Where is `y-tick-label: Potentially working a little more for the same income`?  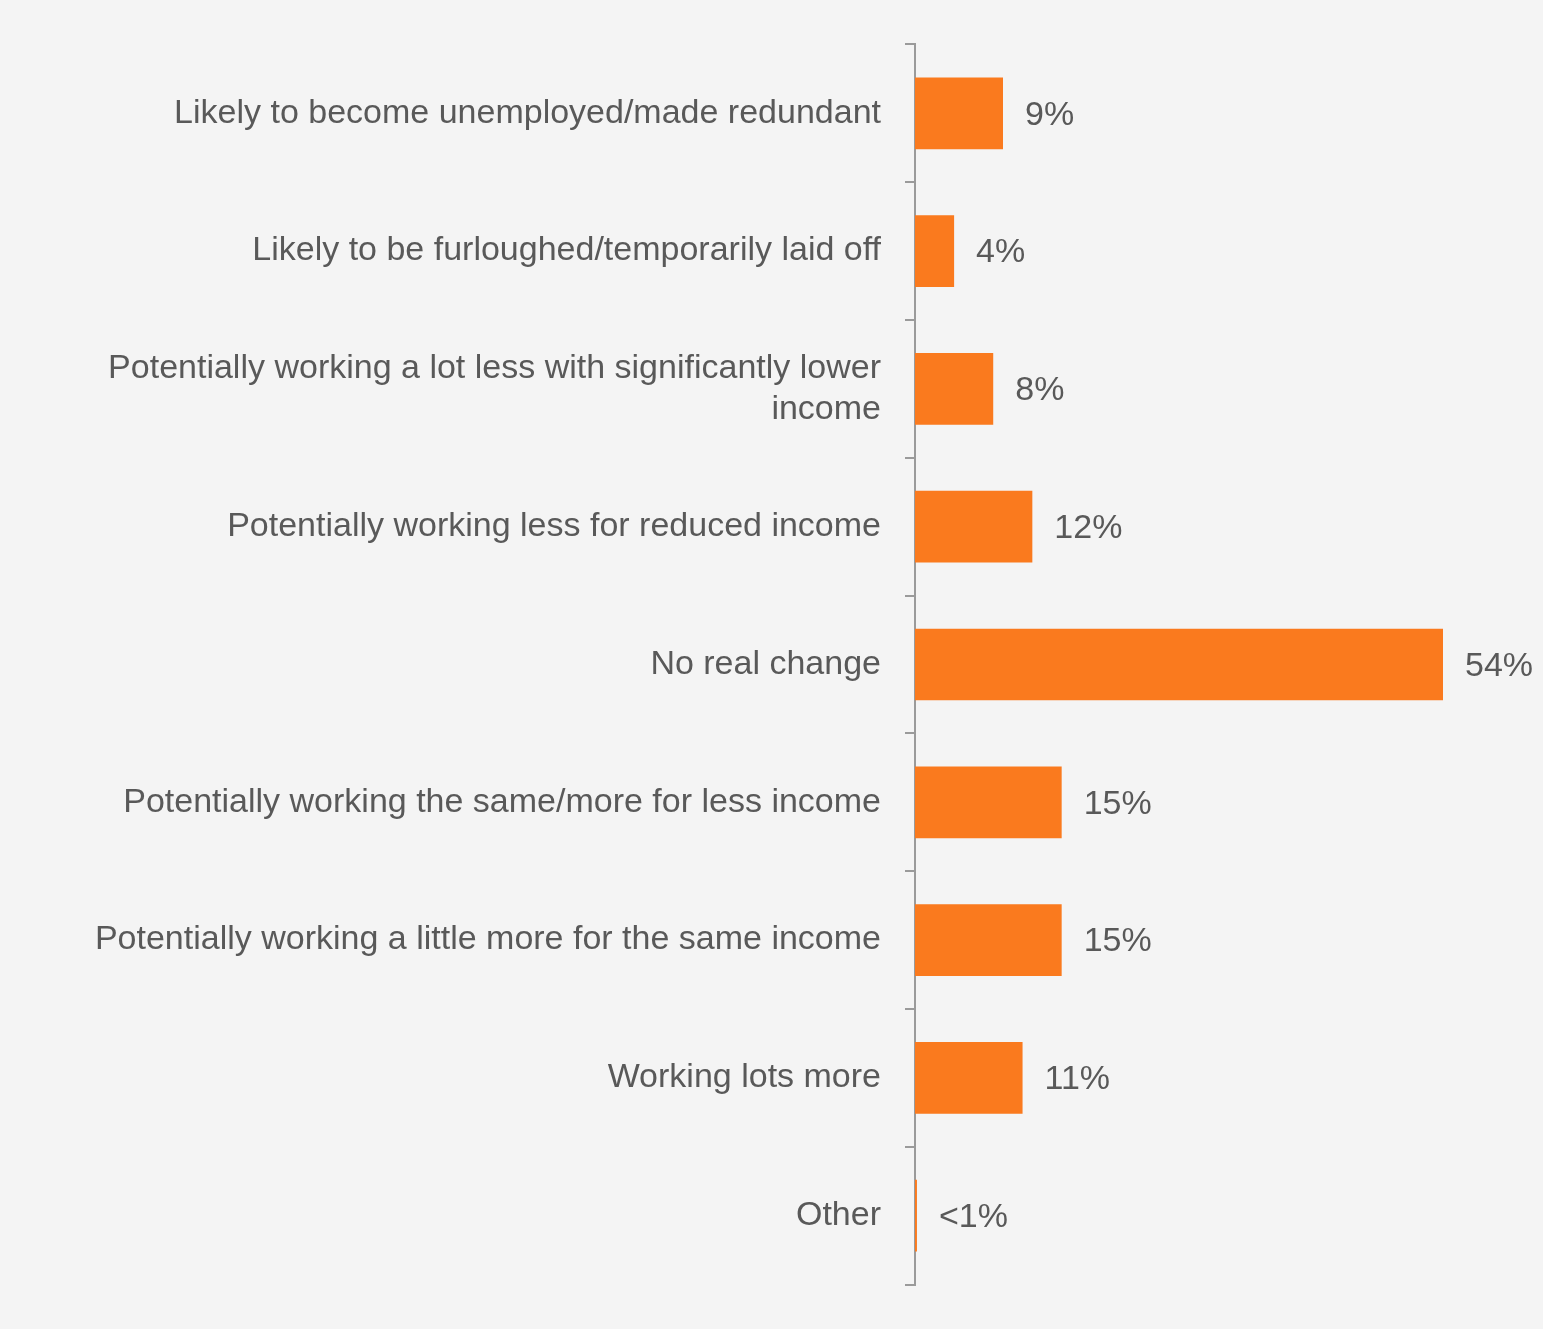
y-tick-label: Potentially working a little more for the same income is located at coordinates (487, 937).